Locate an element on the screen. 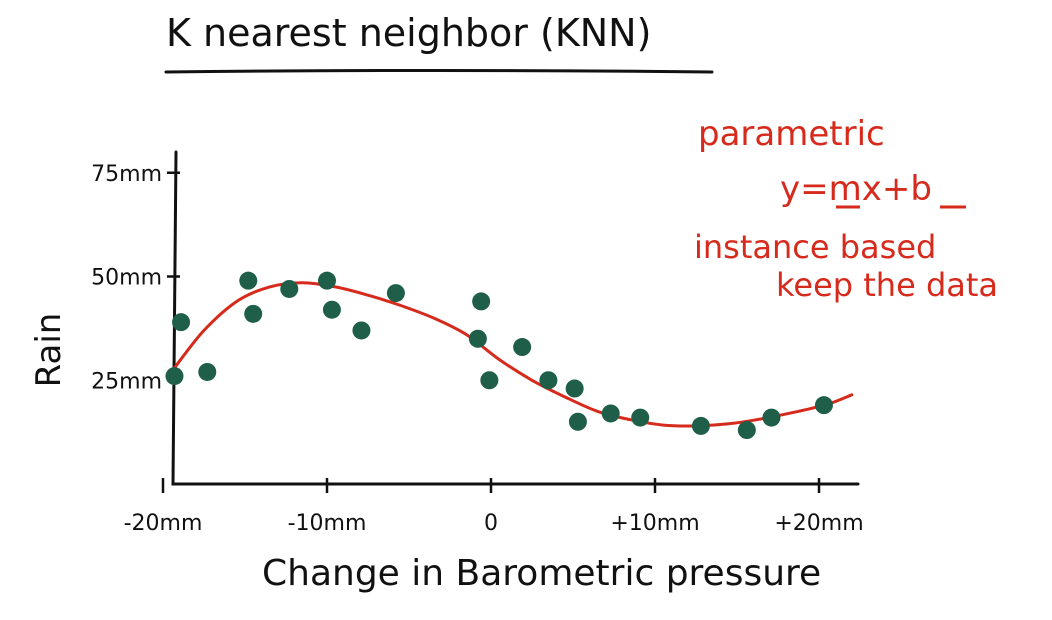 The image size is (1052, 620). annotation-parametric: parametric is located at coordinates (791, 134).